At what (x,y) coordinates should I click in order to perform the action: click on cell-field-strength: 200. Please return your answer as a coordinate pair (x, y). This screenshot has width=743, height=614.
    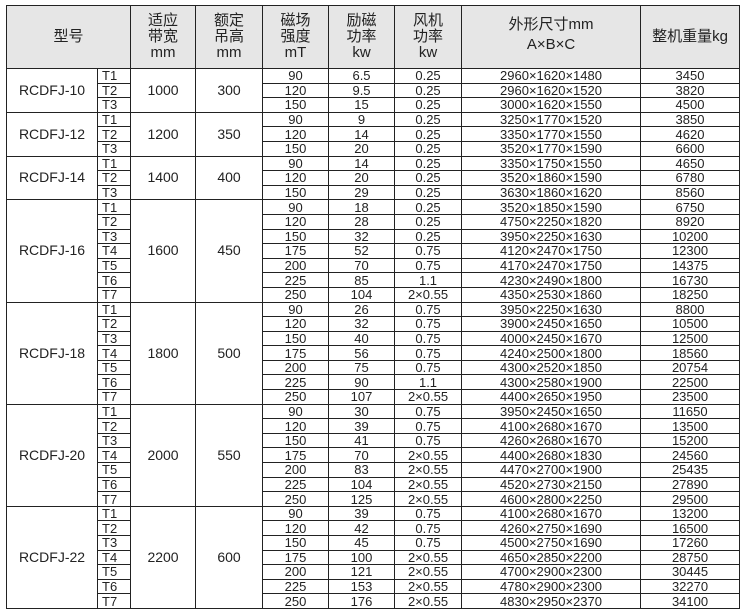
    Looking at the image, I should click on (296, 470).